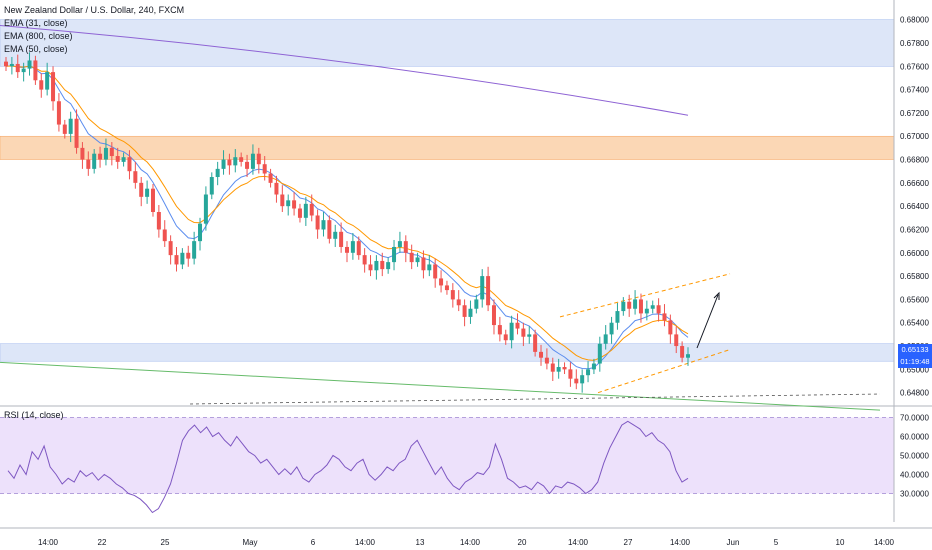  I want to click on ema50-label: EMA (50, close), so click(36, 49).